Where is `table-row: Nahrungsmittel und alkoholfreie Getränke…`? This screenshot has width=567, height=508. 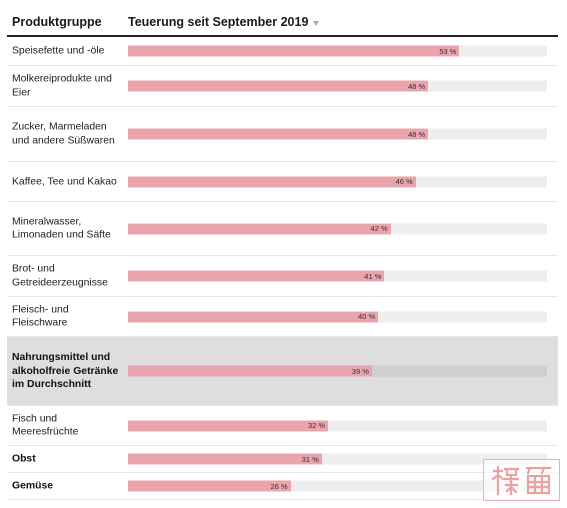
table-row: Nahrungsmittel und alkoholfreie Getränke… is located at coordinates (282, 371).